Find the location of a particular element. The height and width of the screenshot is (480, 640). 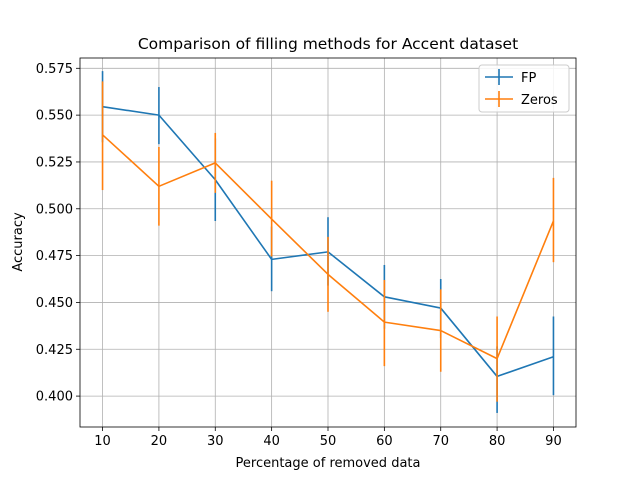

x-tick-label: 10 is located at coordinates (102, 441).